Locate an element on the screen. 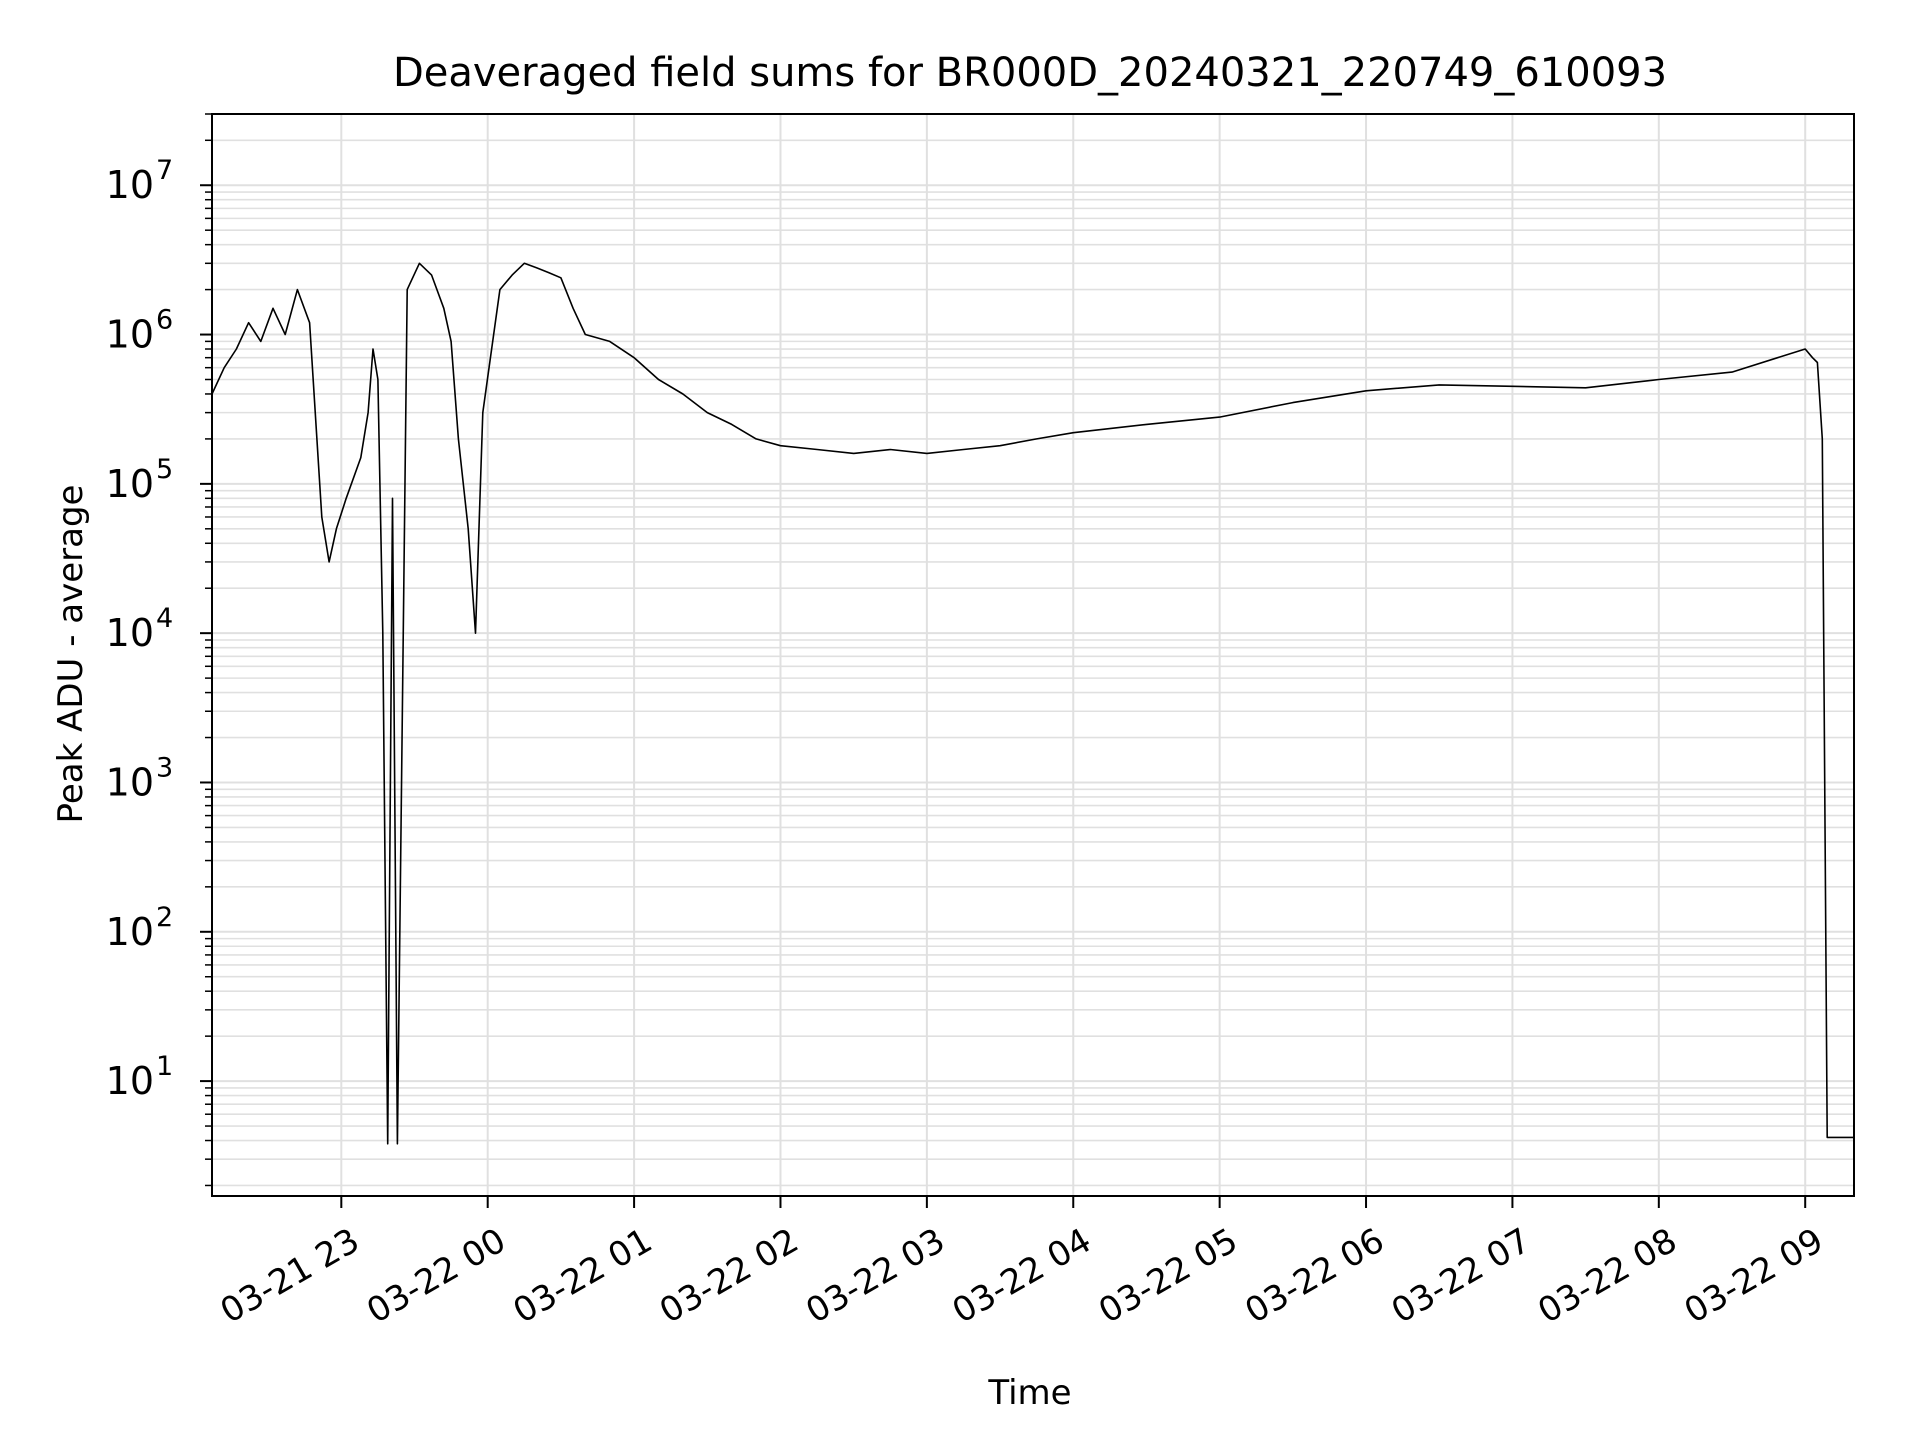 The image size is (1920, 1440). y-tick-exponent: 6 is located at coordinates (164, 320).